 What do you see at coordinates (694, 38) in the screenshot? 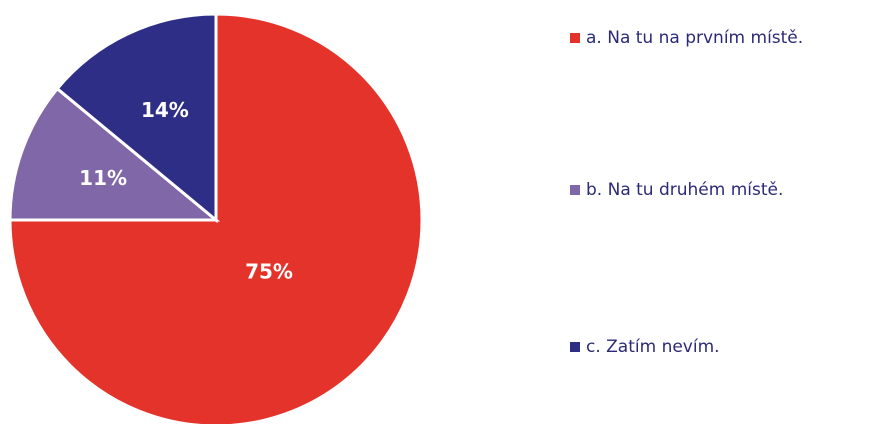
I see `legend-label: a. Na tu na prvním místě.` at bounding box center [694, 38].